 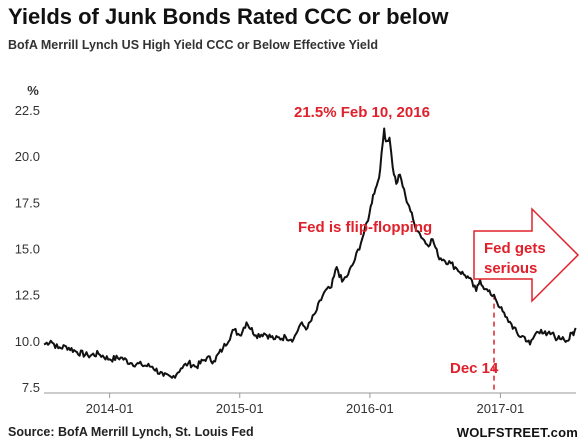 I want to click on y-tick-label: 22.5, so click(x=27, y=110).